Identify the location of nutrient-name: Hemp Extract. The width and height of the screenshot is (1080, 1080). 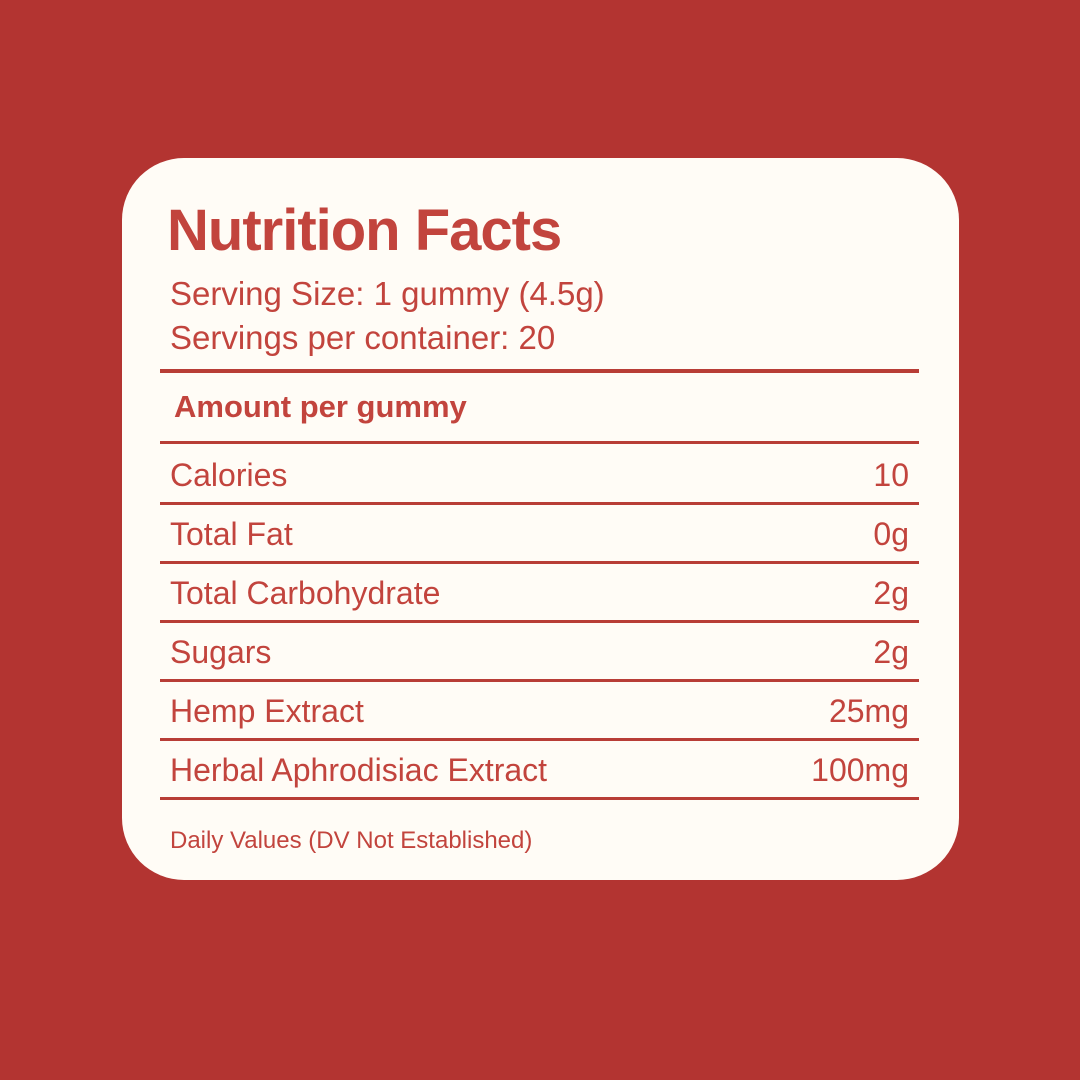
(267, 711).